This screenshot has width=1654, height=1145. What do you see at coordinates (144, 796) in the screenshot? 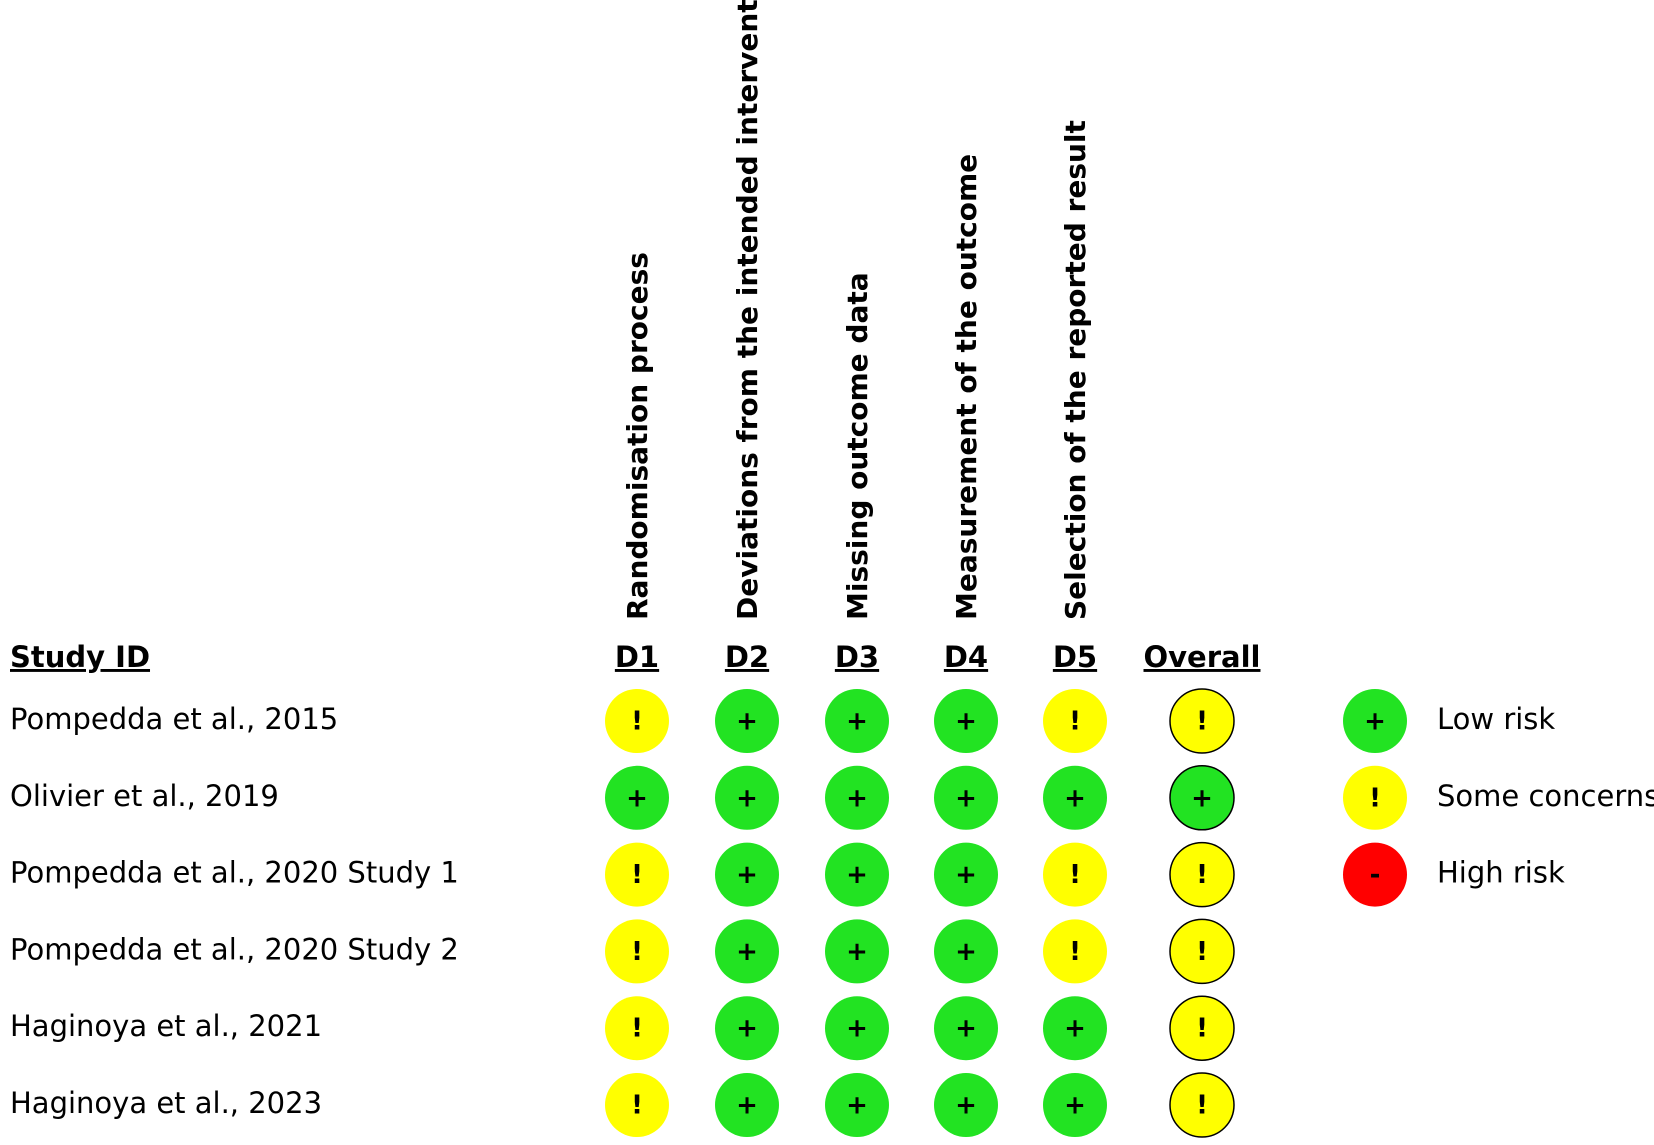
I see `study-name: Olivier et al., 2019` at bounding box center [144, 796].